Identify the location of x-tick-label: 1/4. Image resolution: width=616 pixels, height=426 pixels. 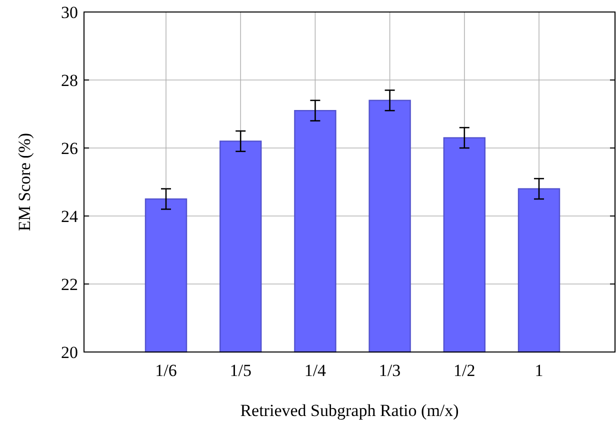
(315, 370).